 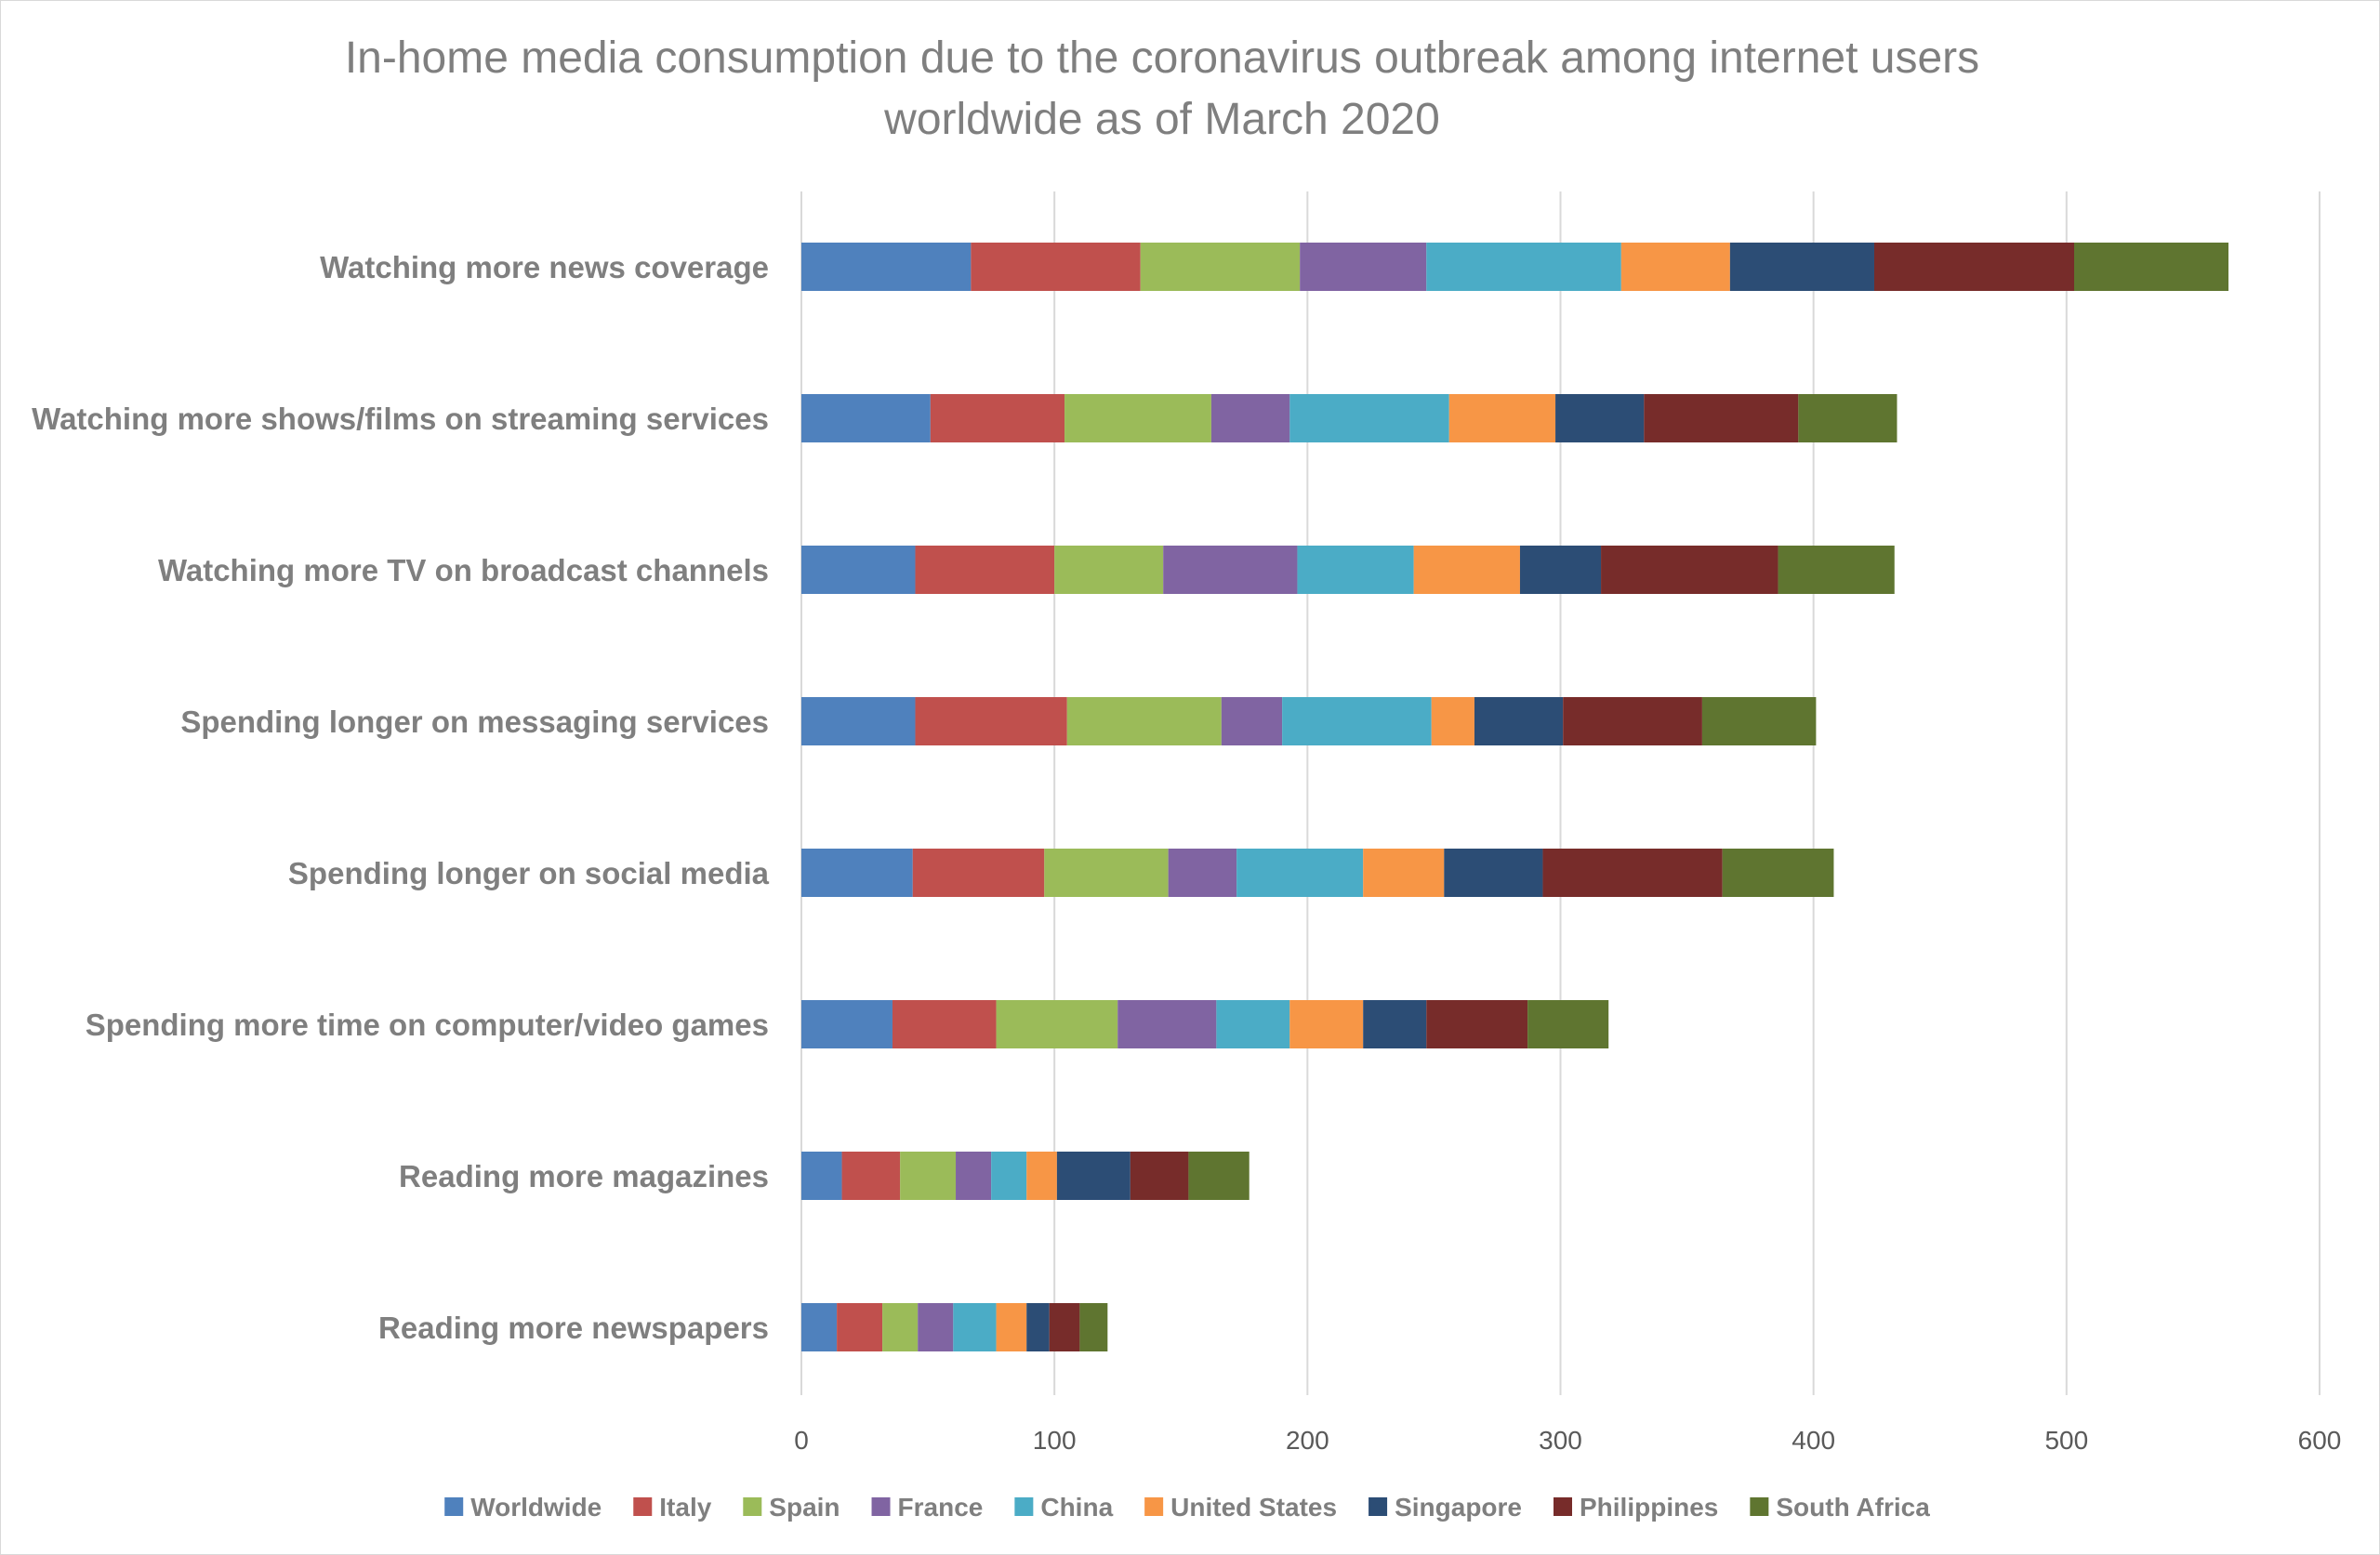 What do you see at coordinates (544, 267) in the screenshot?
I see `category-label: Watching more news coverage` at bounding box center [544, 267].